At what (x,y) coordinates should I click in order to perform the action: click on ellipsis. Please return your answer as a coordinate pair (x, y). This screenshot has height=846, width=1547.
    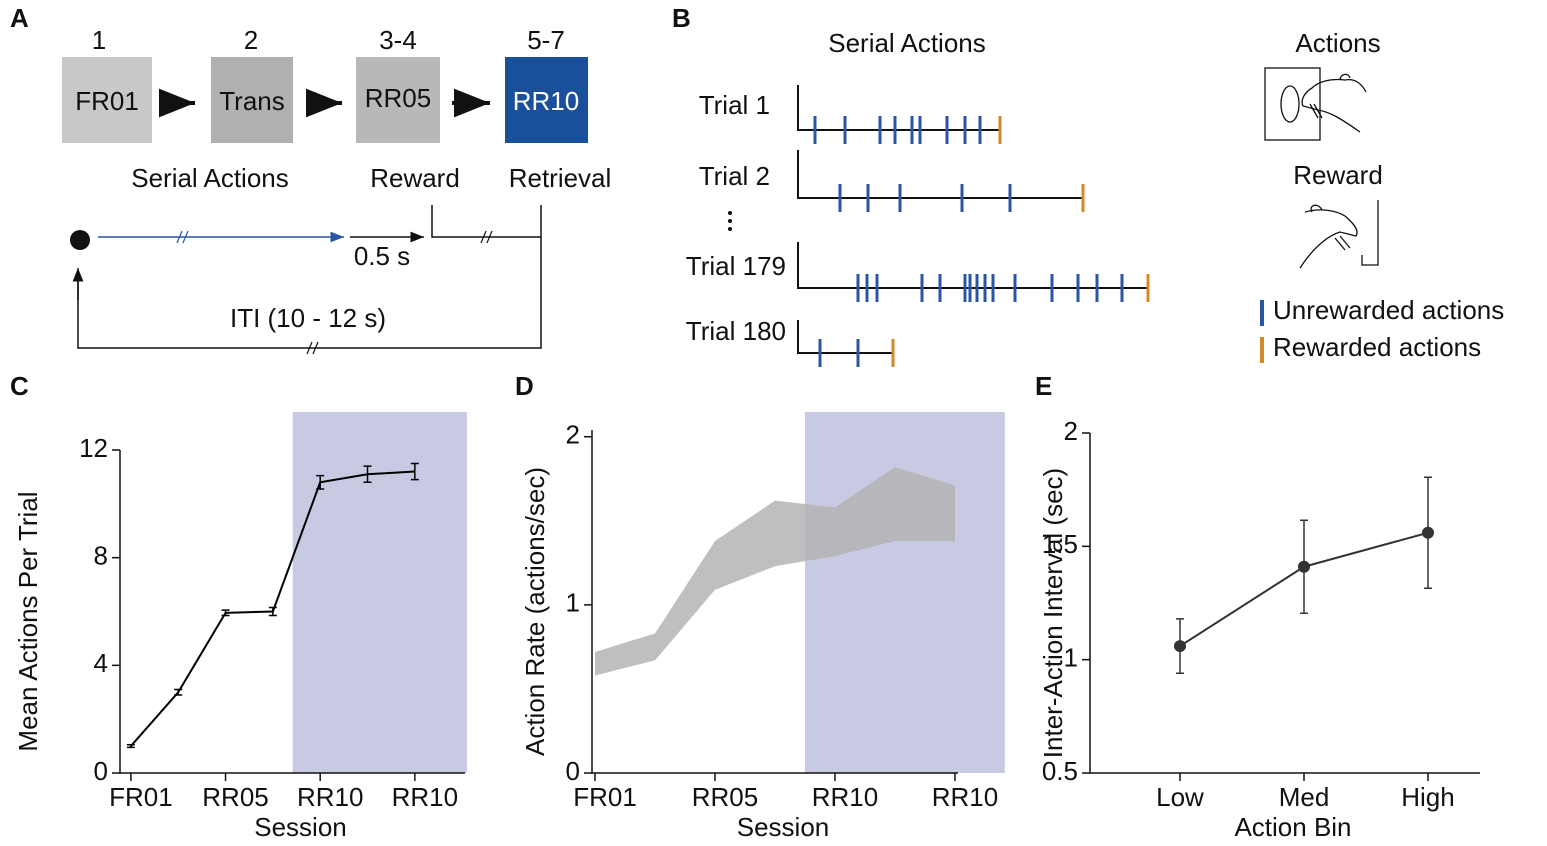
    Looking at the image, I should click on (730, 221).